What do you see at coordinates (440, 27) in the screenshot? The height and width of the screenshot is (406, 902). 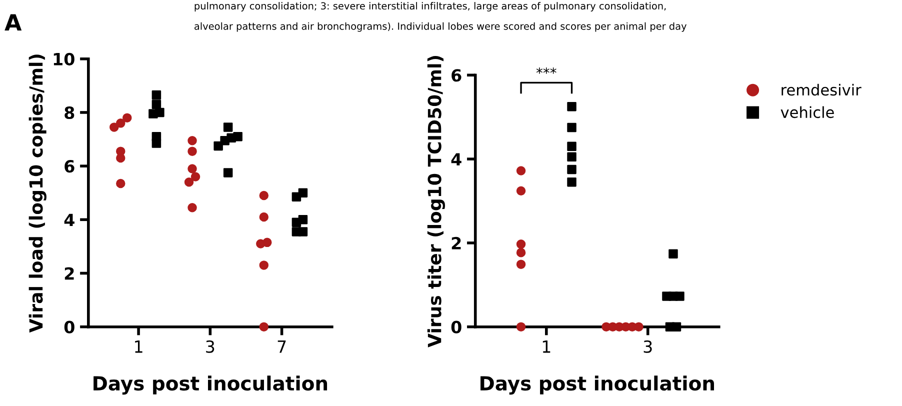 I see `text: alveolar patterns and air bronchograms). Individual lobes were scored and scores per animal per day` at bounding box center [440, 27].